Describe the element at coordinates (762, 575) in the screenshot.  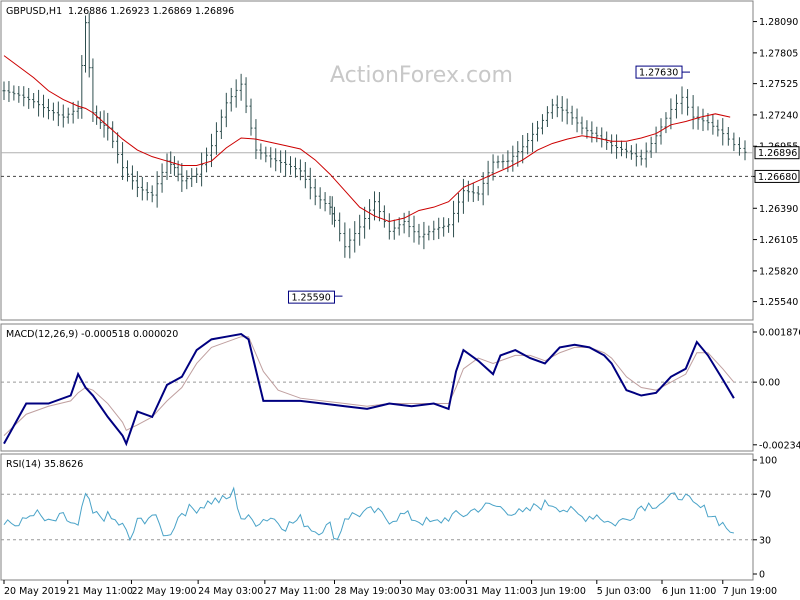
I see `y-tick-label: 0` at that location.